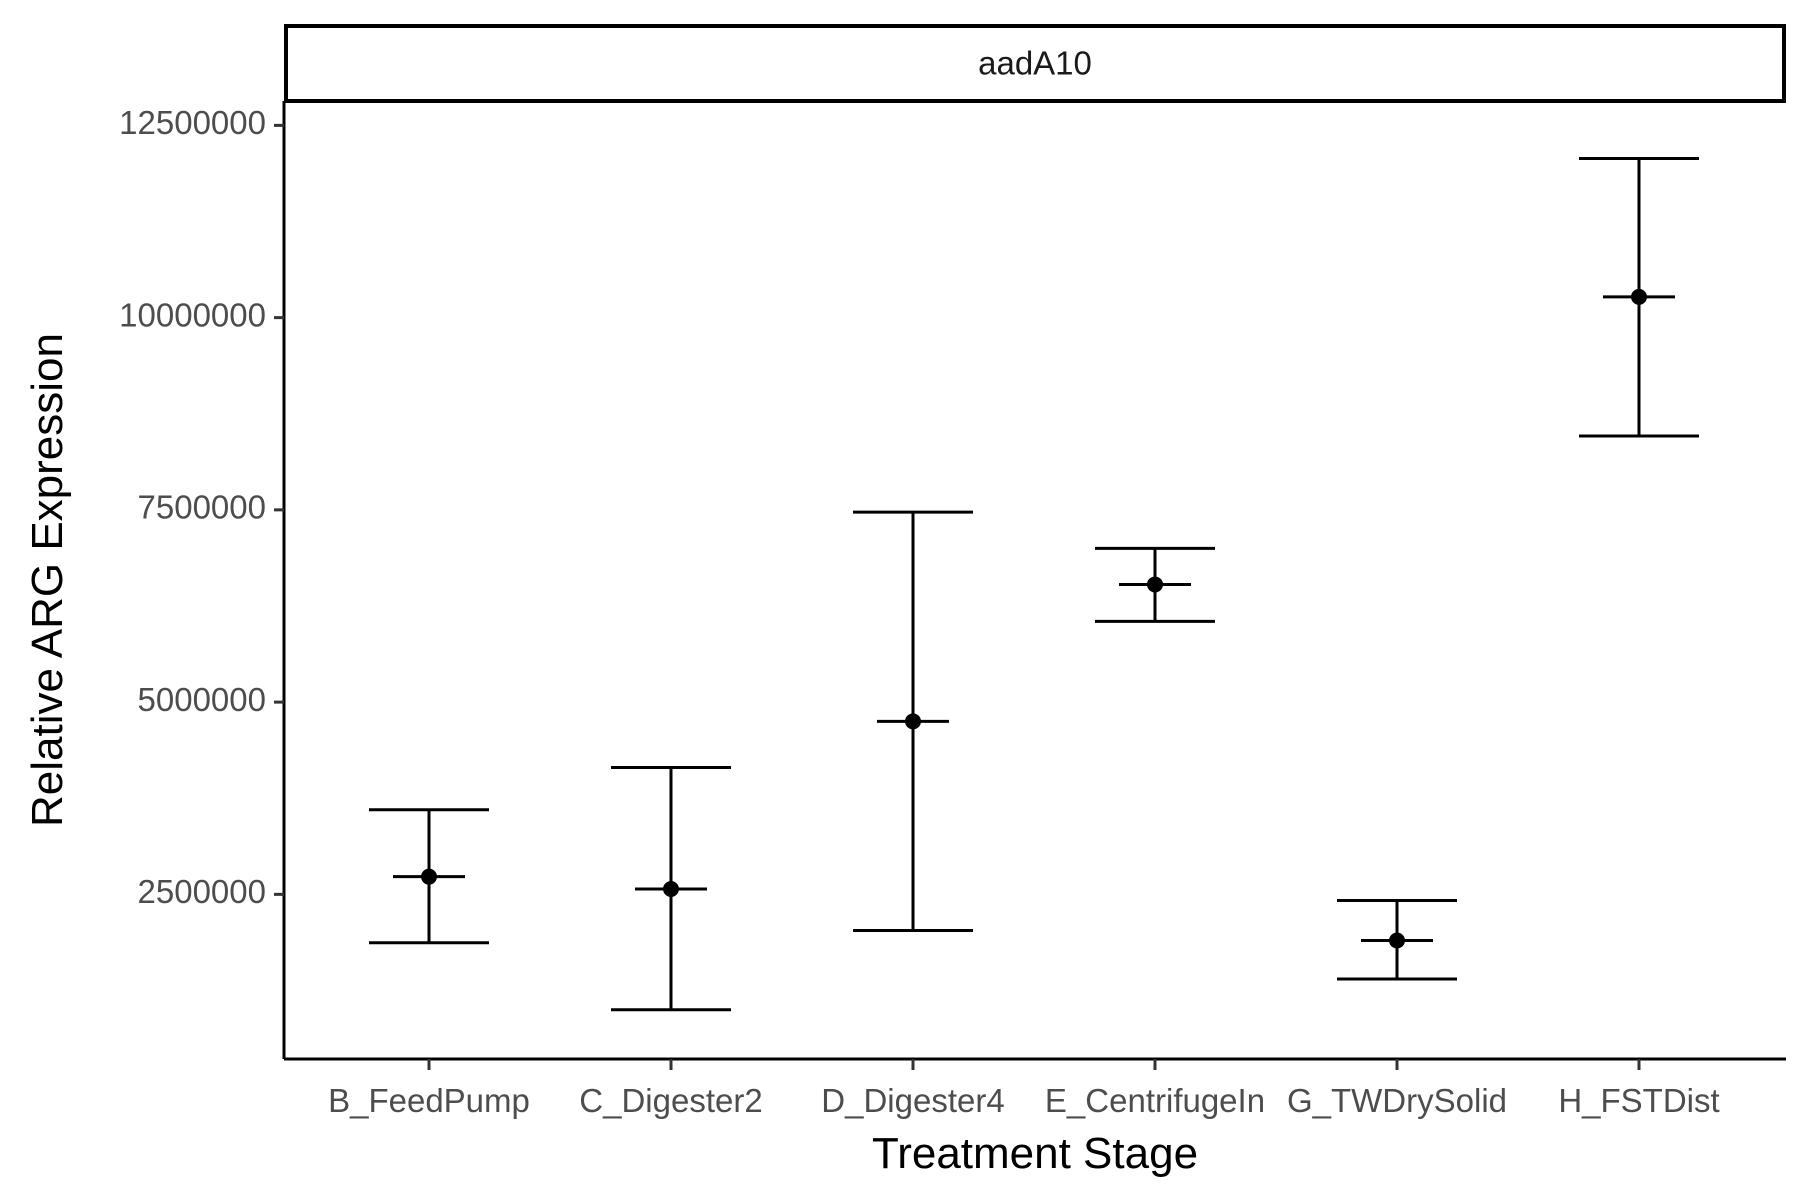 The height and width of the screenshot is (1200, 1800). What do you see at coordinates (1397, 1100) in the screenshot?
I see `x-tick-label: G_TWDrySolid` at bounding box center [1397, 1100].